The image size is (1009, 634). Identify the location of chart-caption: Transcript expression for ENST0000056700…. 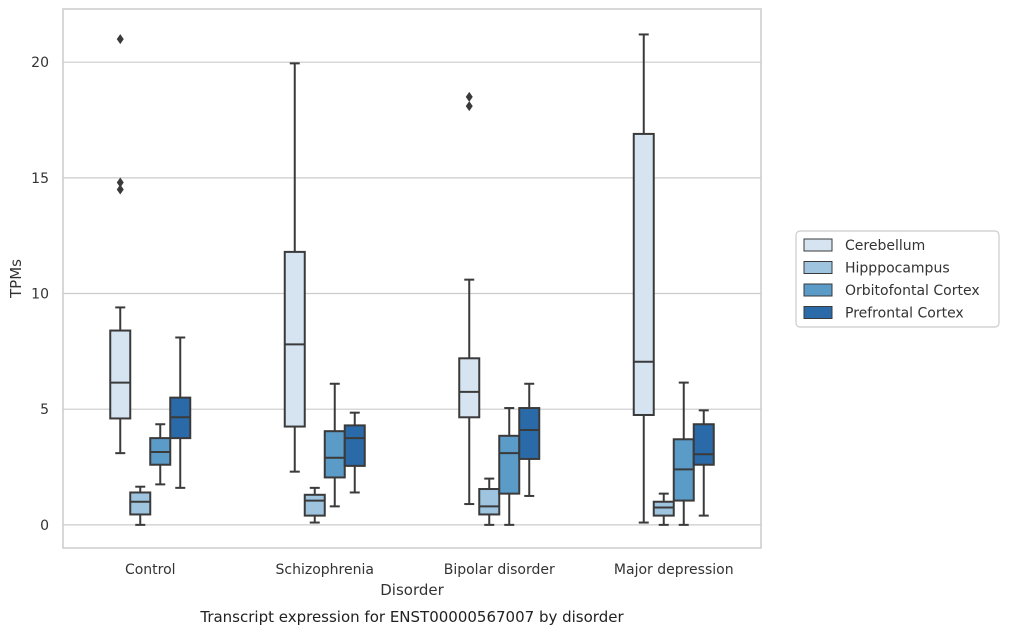
(411, 617).